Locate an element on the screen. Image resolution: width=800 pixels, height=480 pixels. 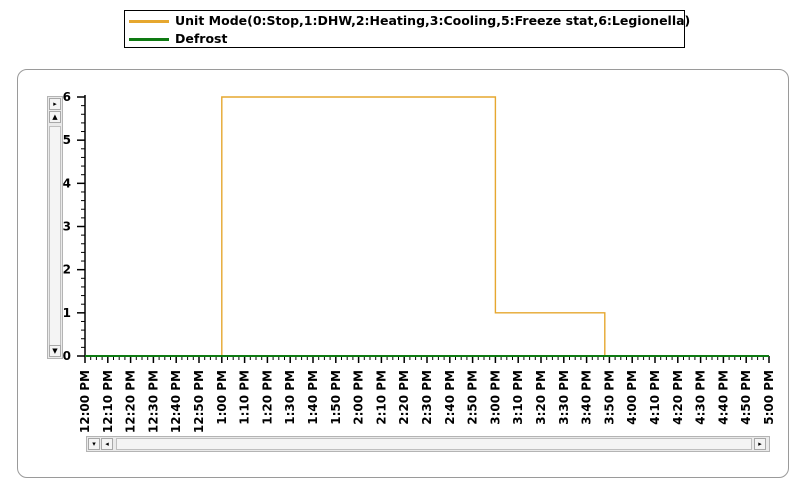
x-tick-label: 3:30 PM is located at coordinates (564, 397).